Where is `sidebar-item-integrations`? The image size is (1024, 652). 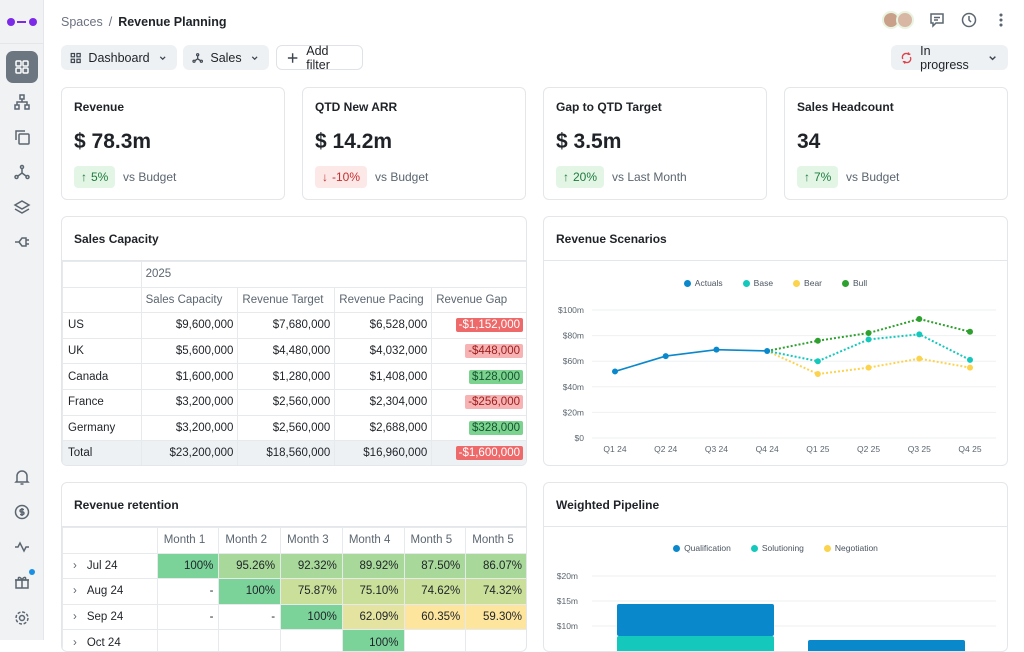 sidebar-item-integrations is located at coordinates (22, 242).